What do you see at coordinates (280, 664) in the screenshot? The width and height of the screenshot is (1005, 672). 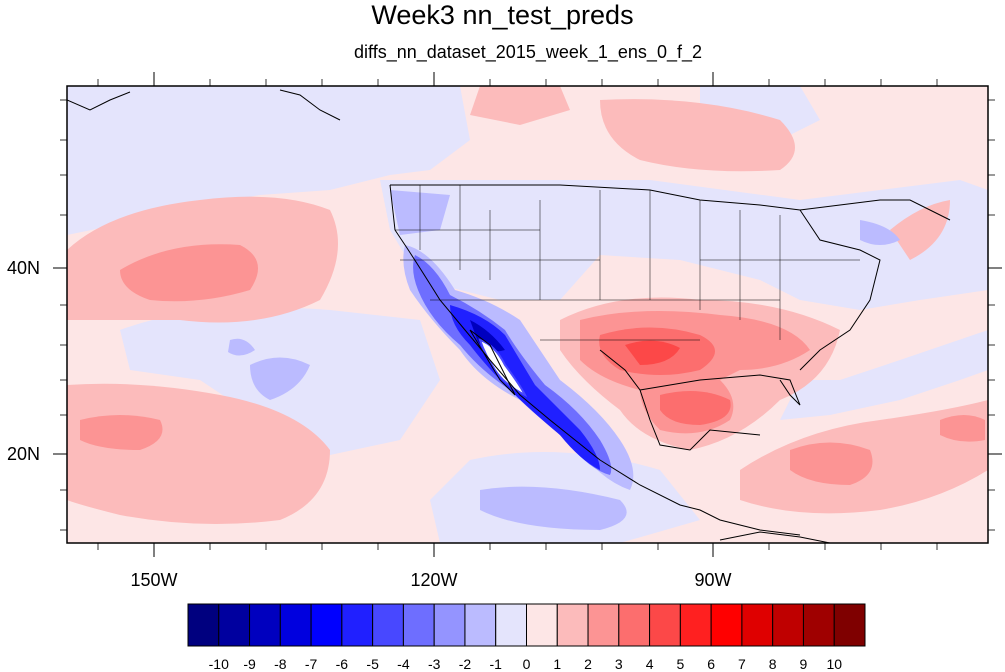 I see `colorbar-label: -8` at bounding box center [280, 664].